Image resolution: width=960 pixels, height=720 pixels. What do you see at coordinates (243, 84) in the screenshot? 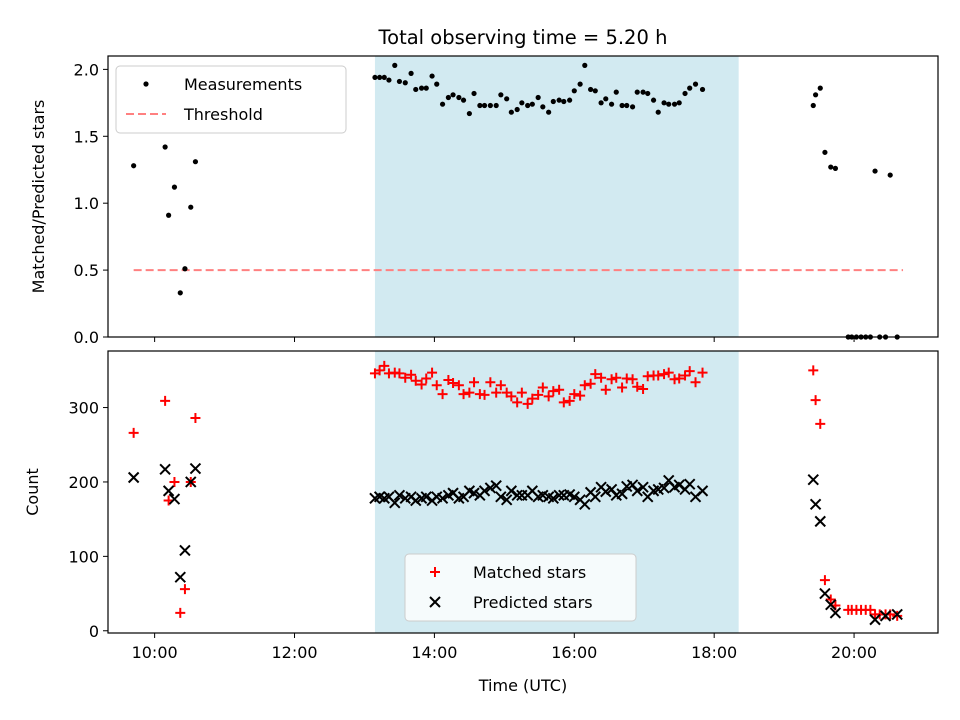
I see `legend-label: Measurements` at bounding box center [243, 84].